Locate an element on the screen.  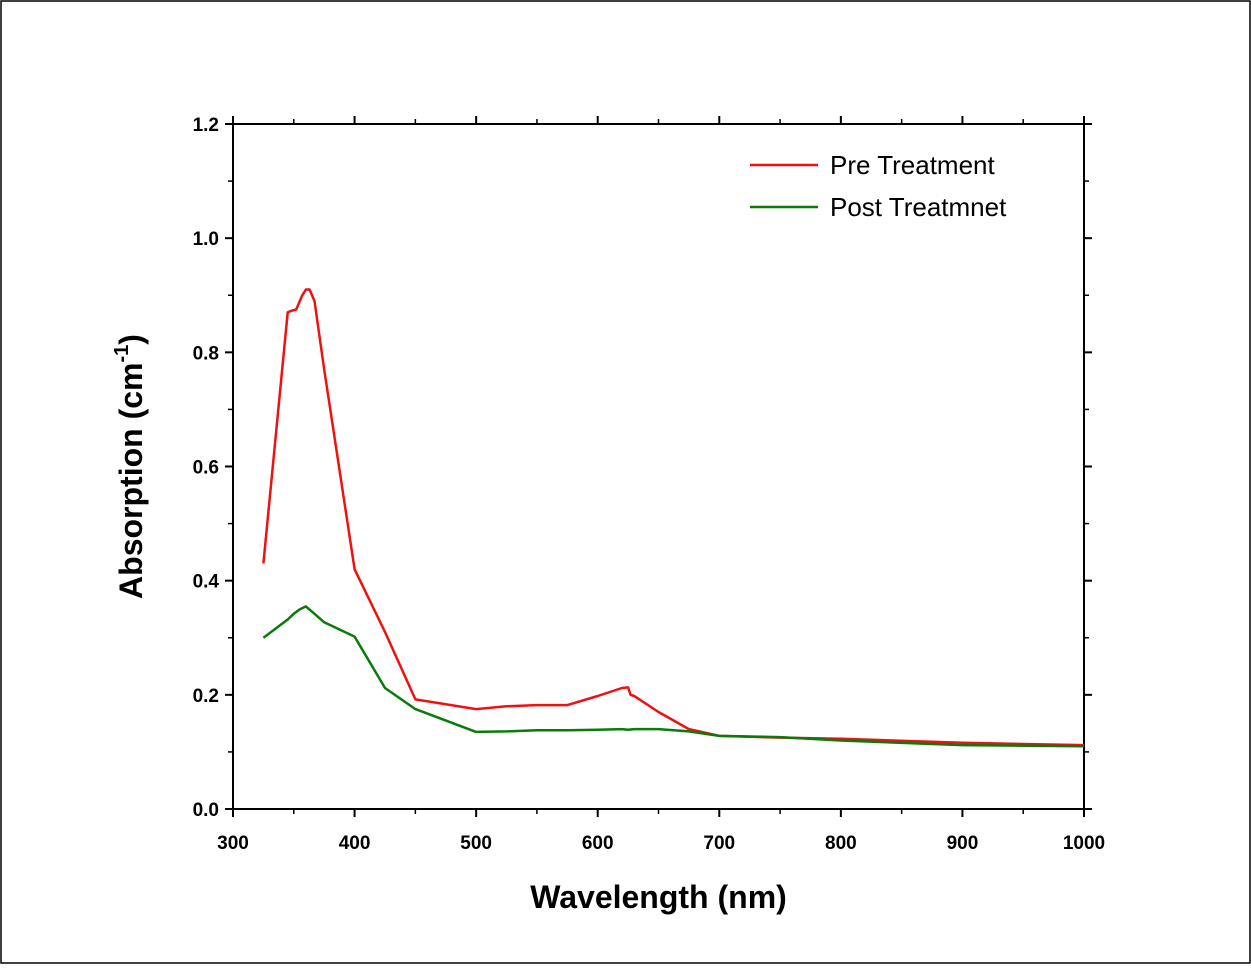
x-tick-label: 700 is located at coordinates (719, 843).